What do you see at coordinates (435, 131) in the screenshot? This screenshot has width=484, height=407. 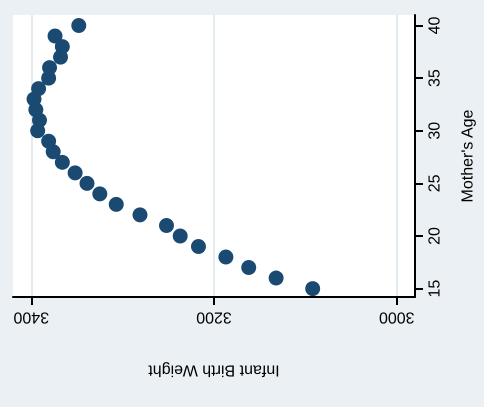 I see `y-tick-label: 30` at bounding box center [435, 131].